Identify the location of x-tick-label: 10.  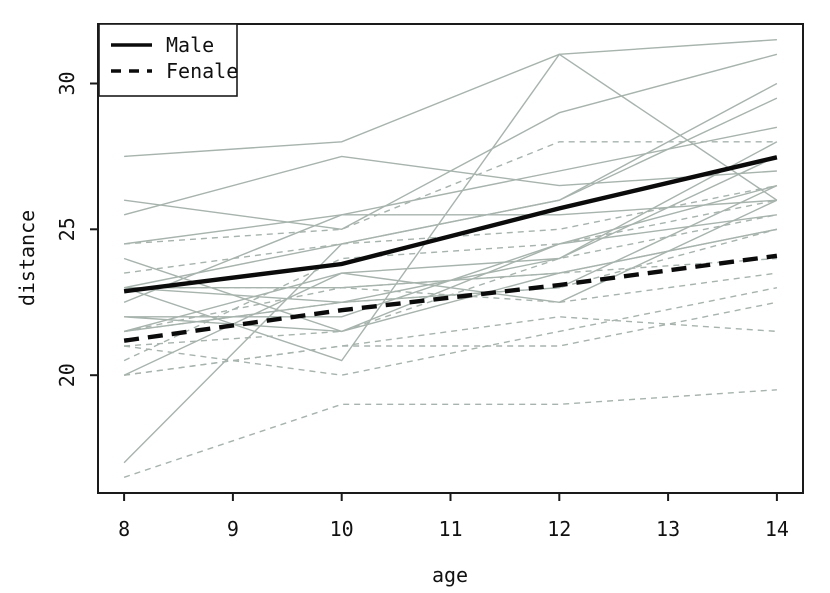
(342, 529).